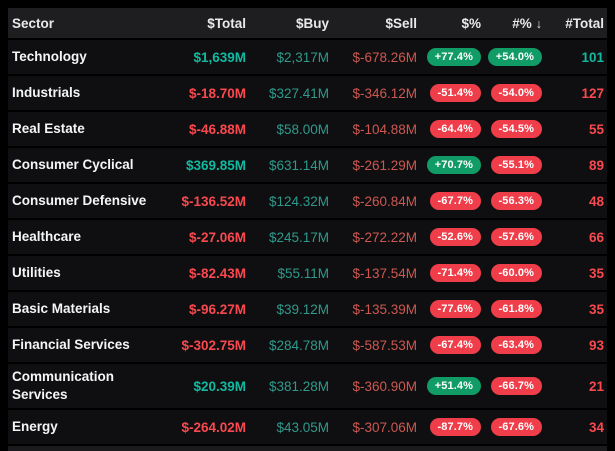 This screenshot has width=615, height=451. I want to click on count-total-value: 34, so click(596, 427).